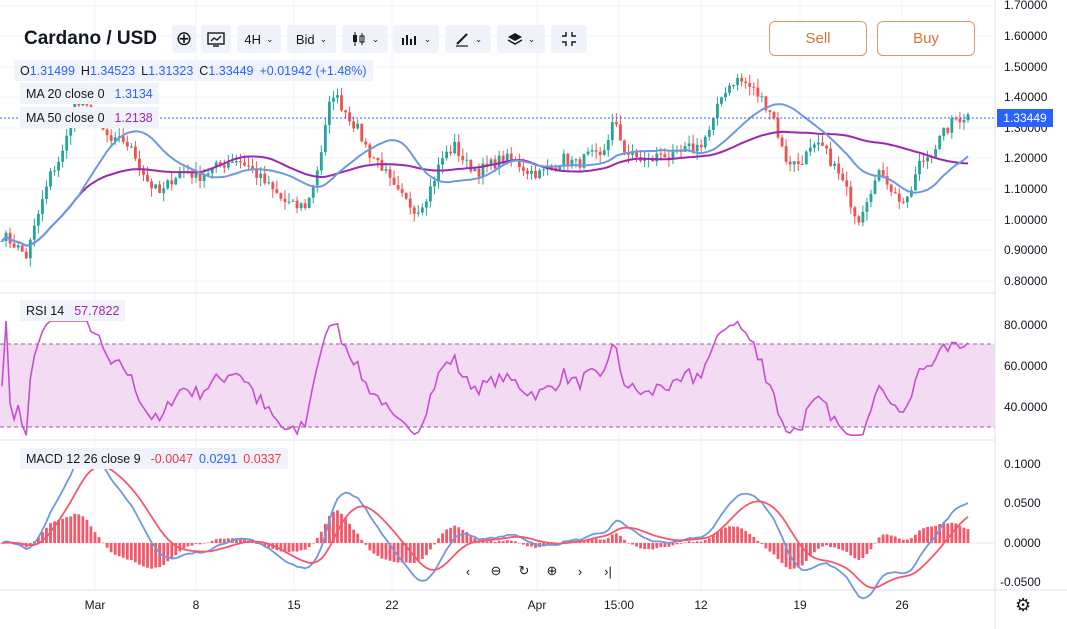 This screenshot has height=629, width=1067. Describe the element at coordinates (580, 571) in the screenshot. I see `scroll-right-button: ›` at that location.